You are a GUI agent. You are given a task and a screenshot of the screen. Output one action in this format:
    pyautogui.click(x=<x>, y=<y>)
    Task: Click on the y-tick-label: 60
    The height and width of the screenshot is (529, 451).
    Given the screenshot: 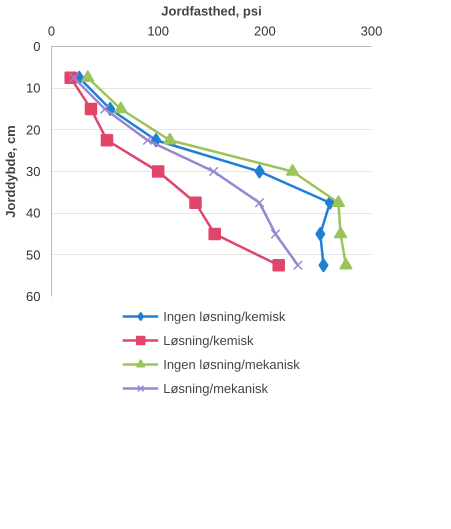 What is the action you would take?
    pyautogui.click(x=33, y=296)
    